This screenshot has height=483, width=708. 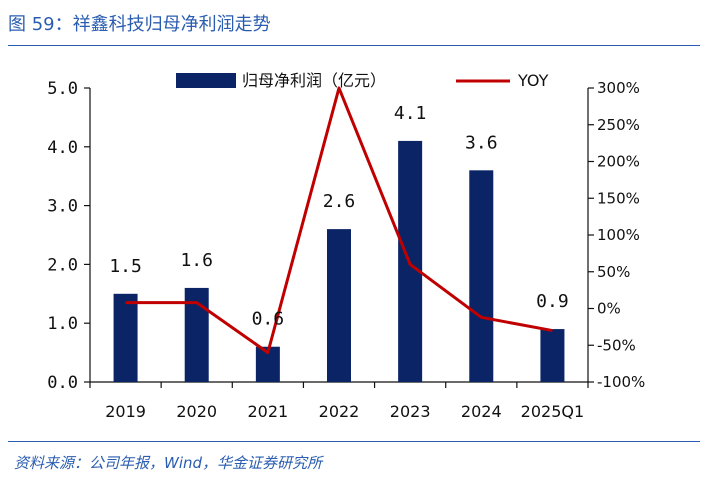 I want to click on y-right-tick-label: -50%, so click(x=616, y=345).